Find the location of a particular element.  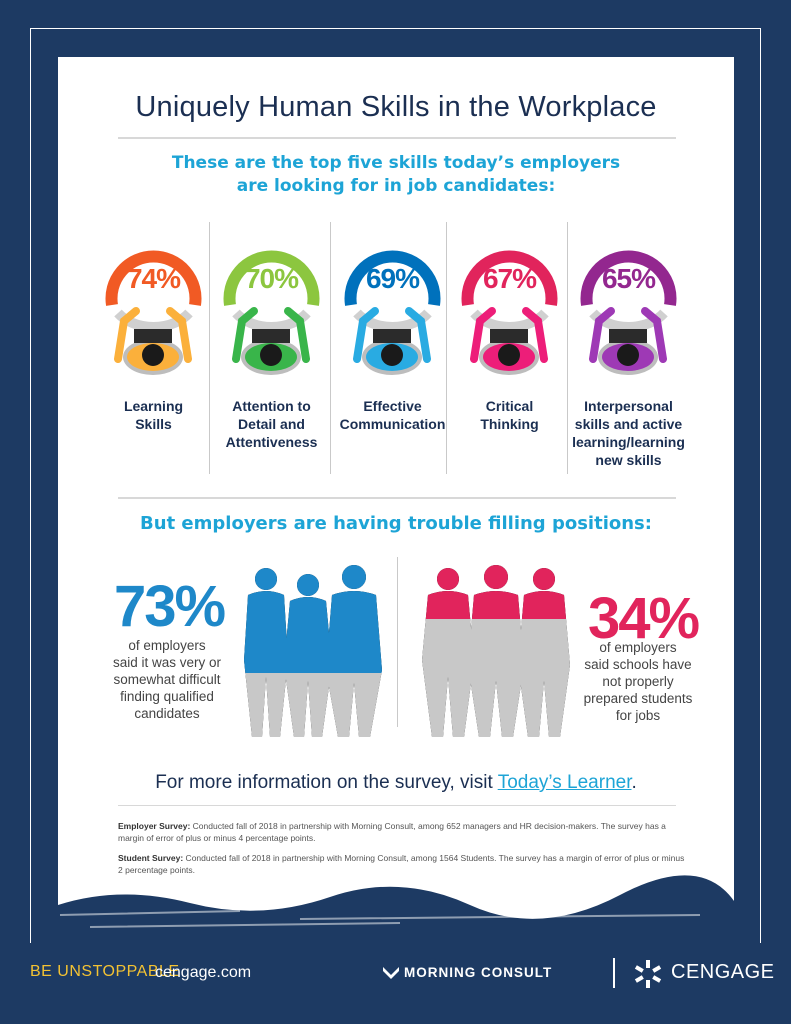

skill-label: Attention to Detail and Attentiveness is located at coordinates (271, 424).